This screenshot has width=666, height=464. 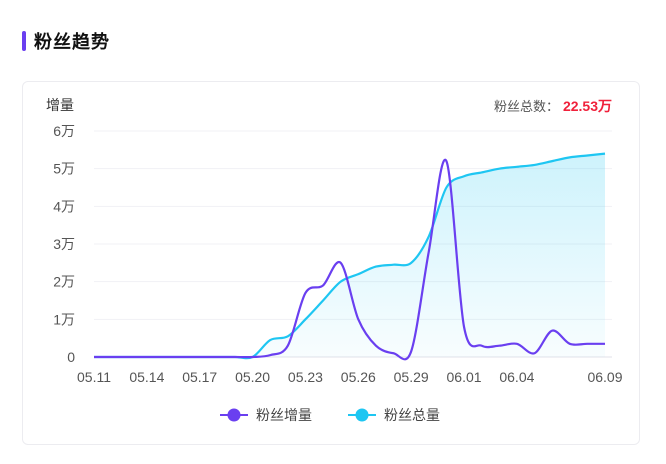 I want to click on legend-fans-increase: 粉丝增量, so click(x=266, y=415).